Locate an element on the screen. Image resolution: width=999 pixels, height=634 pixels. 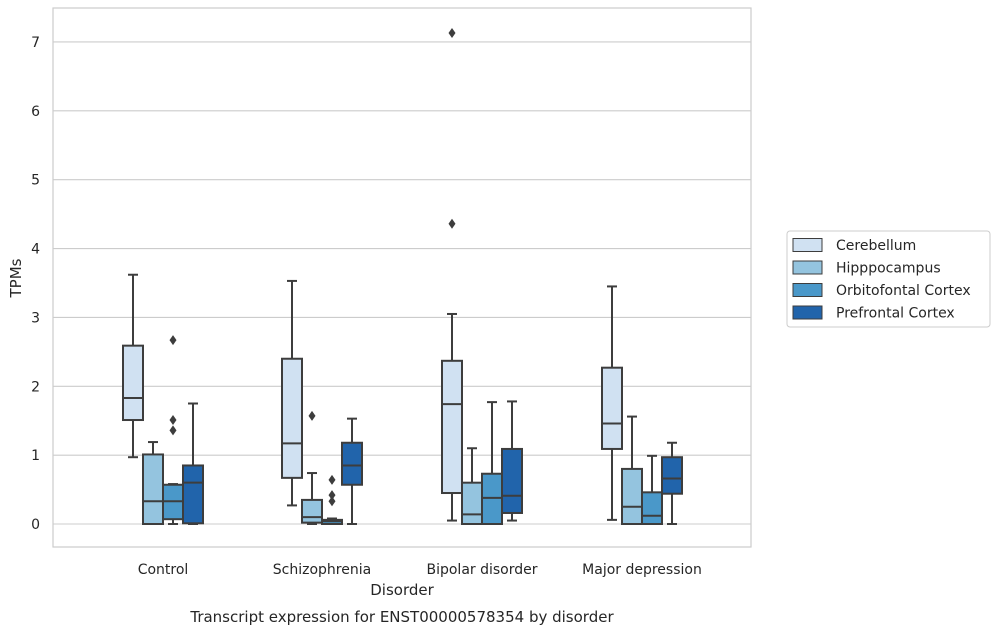
y-tick-label: 2 is located at coordinates (35, 387).